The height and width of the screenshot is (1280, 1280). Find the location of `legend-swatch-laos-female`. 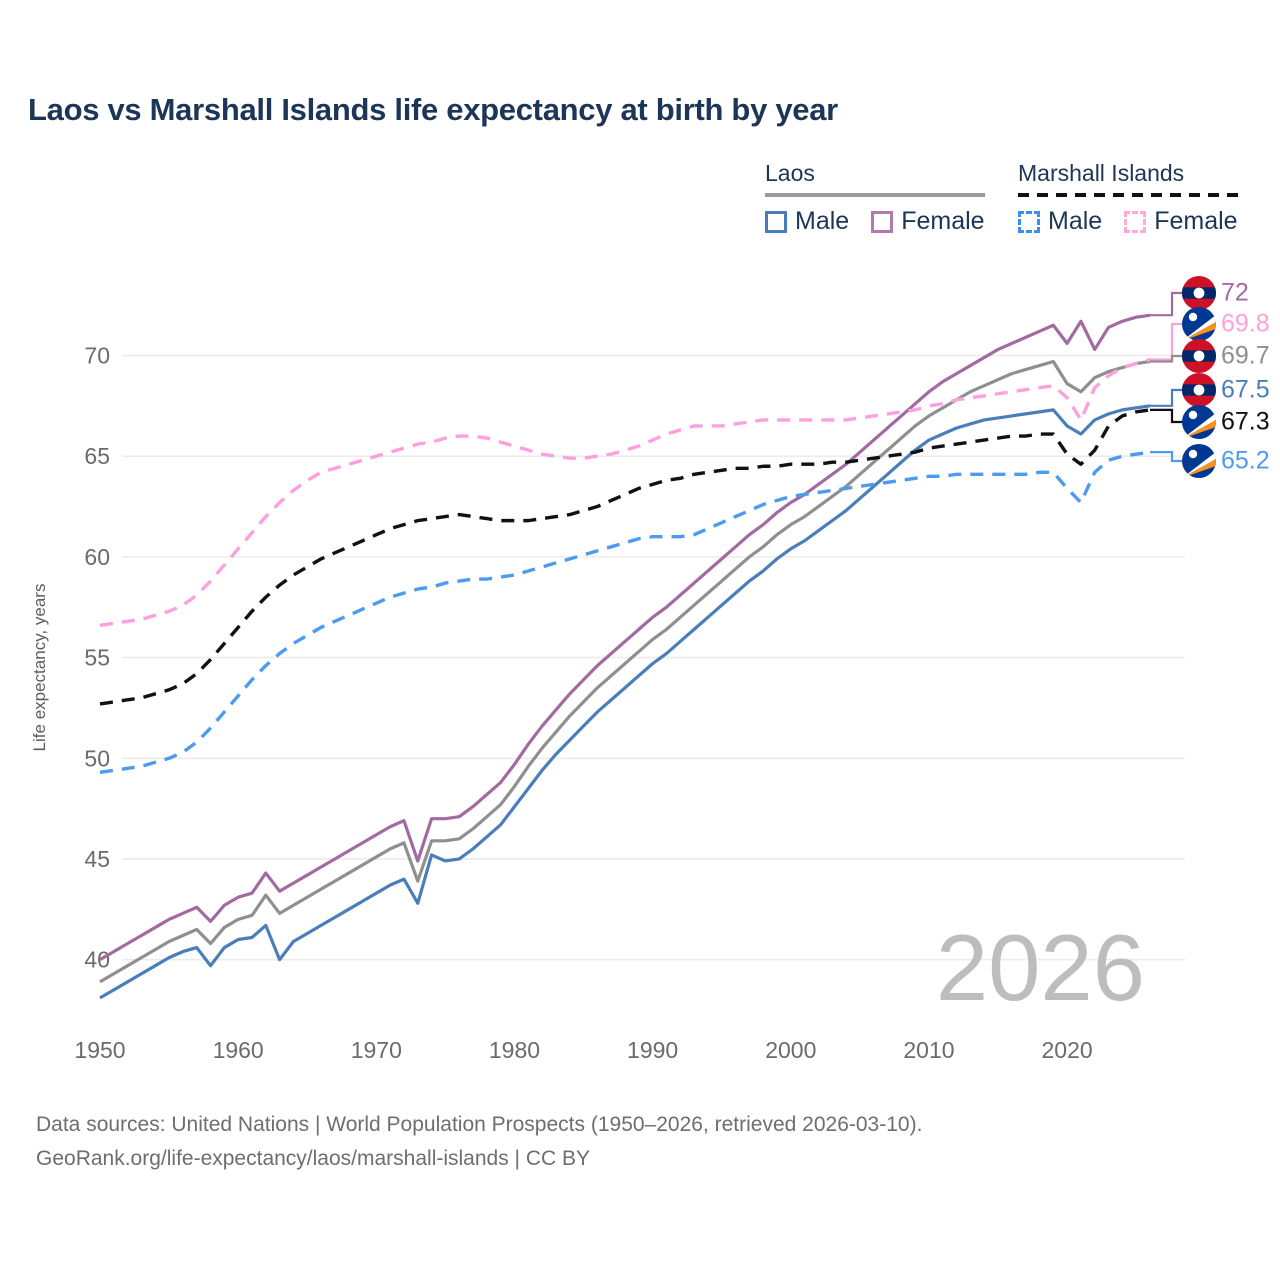

legend-swatch-laos-female is located at coordinates (882, 221).